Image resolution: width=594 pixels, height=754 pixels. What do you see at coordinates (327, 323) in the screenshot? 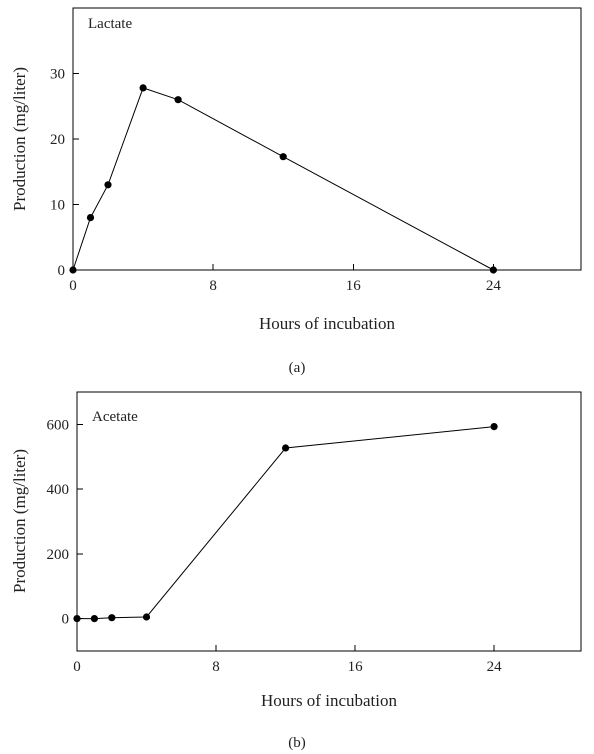
I see `x-axis-label-a: Hours of incubation` at bounding box center [327, 323].